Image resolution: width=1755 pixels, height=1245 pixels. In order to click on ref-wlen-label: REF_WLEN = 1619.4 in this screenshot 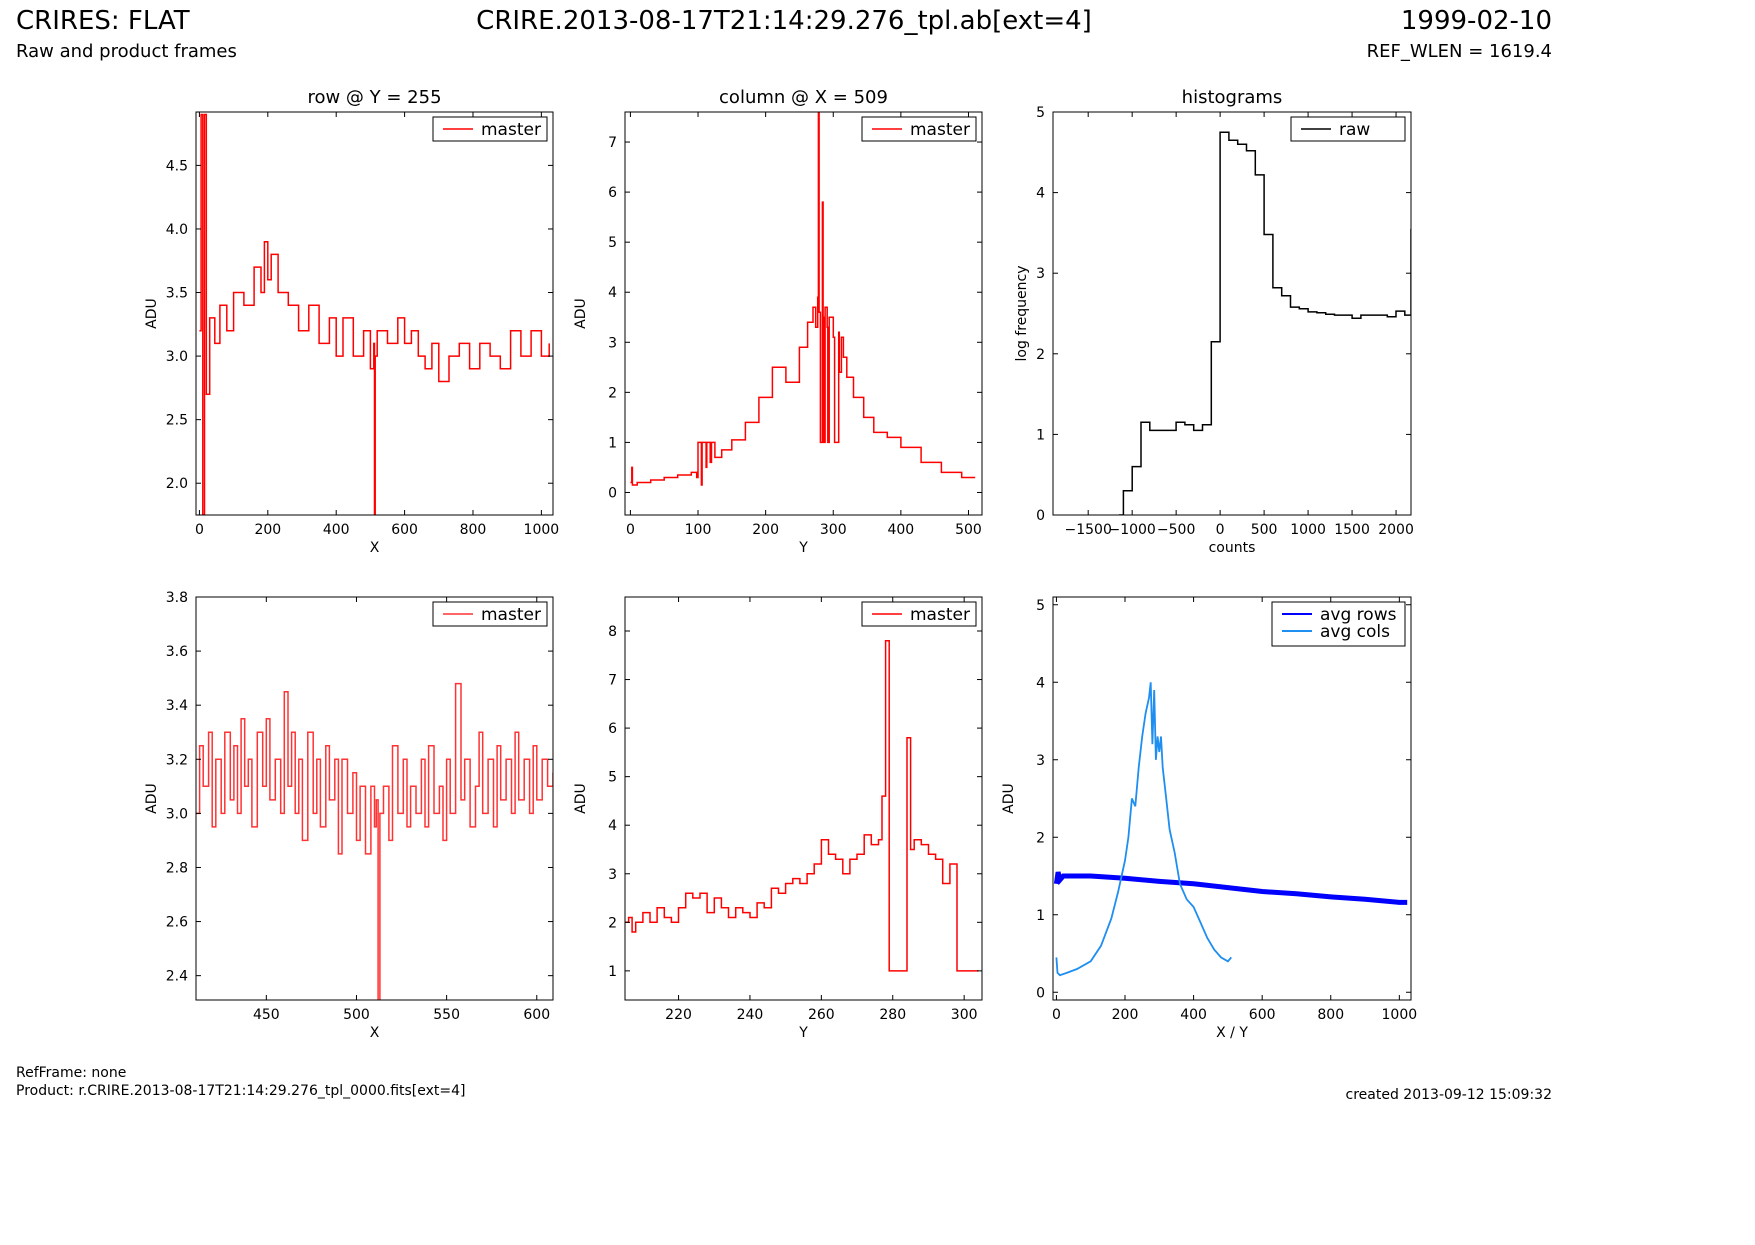, I will do `click(1459, 51)`.